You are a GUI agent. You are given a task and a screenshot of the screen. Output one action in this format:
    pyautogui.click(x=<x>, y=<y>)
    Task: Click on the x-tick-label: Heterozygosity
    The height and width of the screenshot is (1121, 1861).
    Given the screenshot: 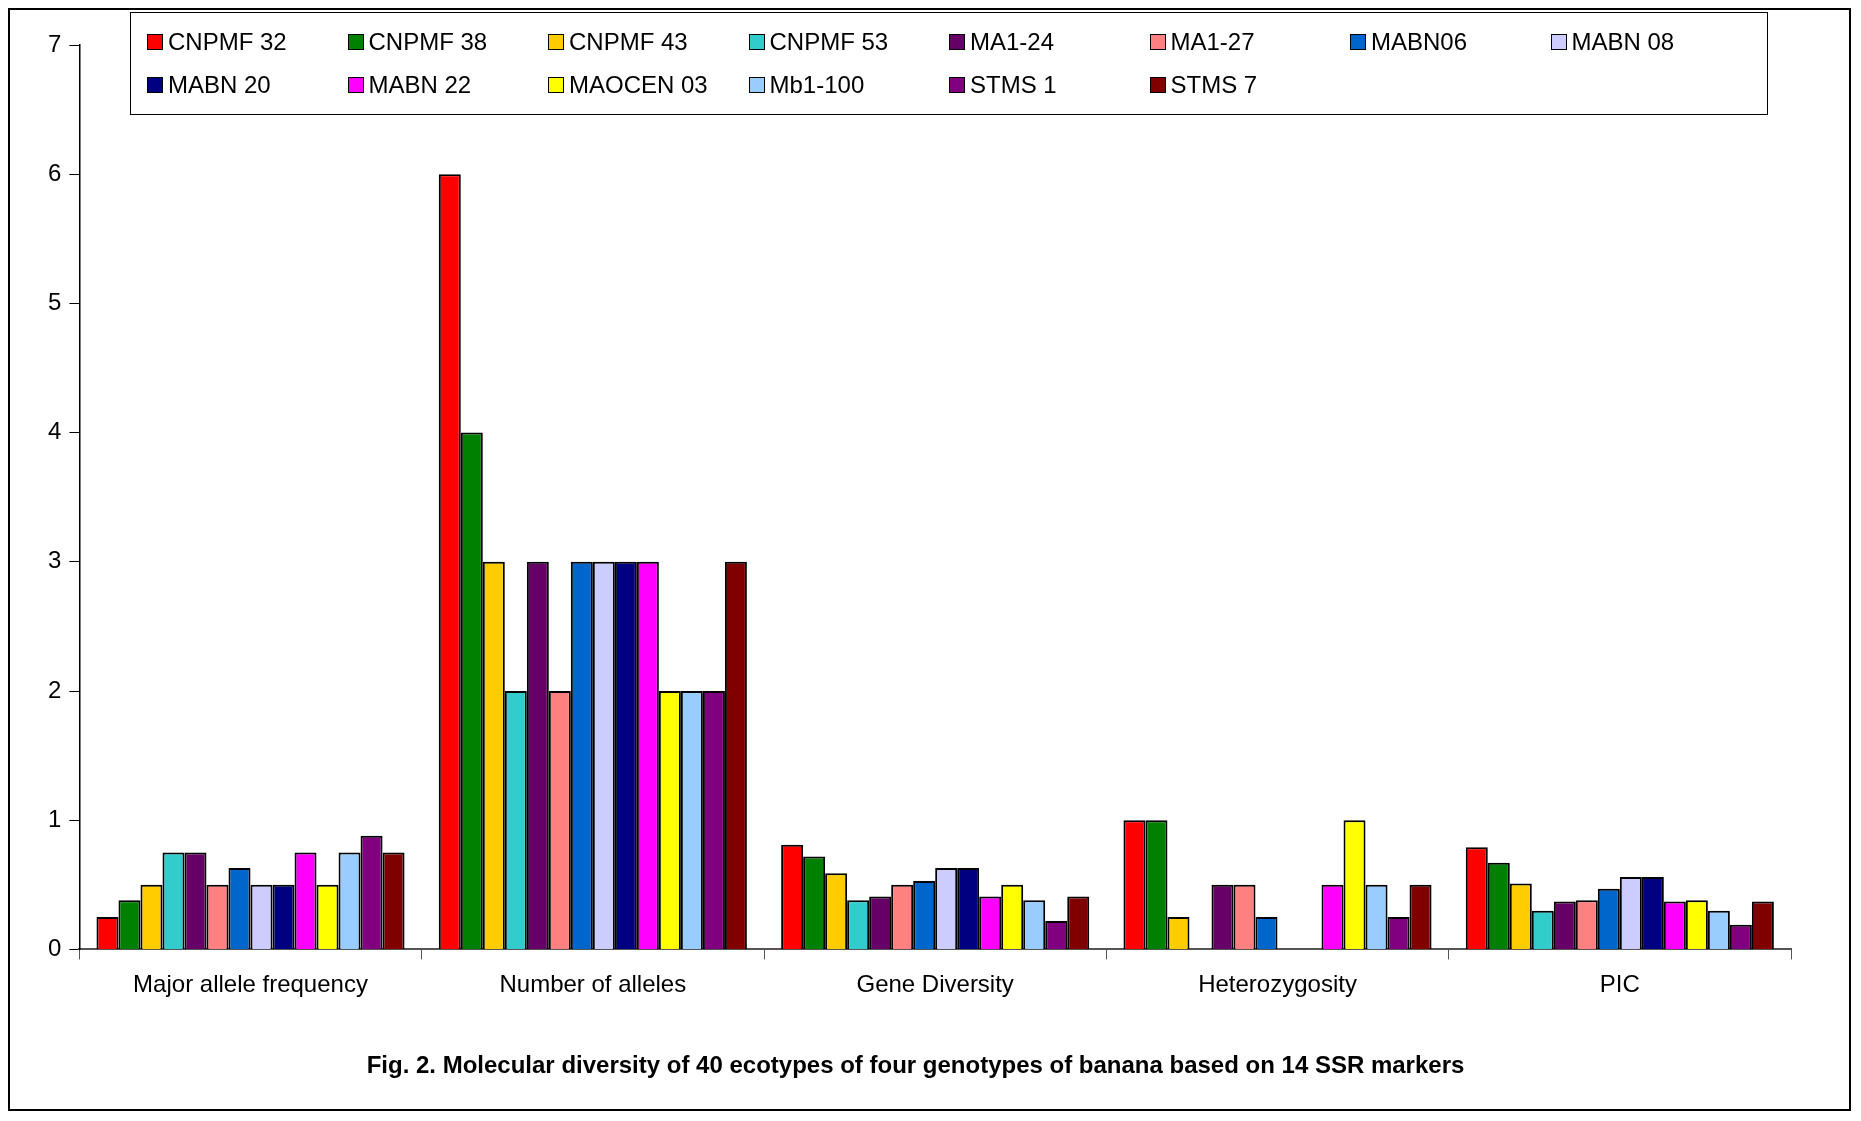 What is the action you would take?
    pyautogui.click(x=1277, y=984)
    